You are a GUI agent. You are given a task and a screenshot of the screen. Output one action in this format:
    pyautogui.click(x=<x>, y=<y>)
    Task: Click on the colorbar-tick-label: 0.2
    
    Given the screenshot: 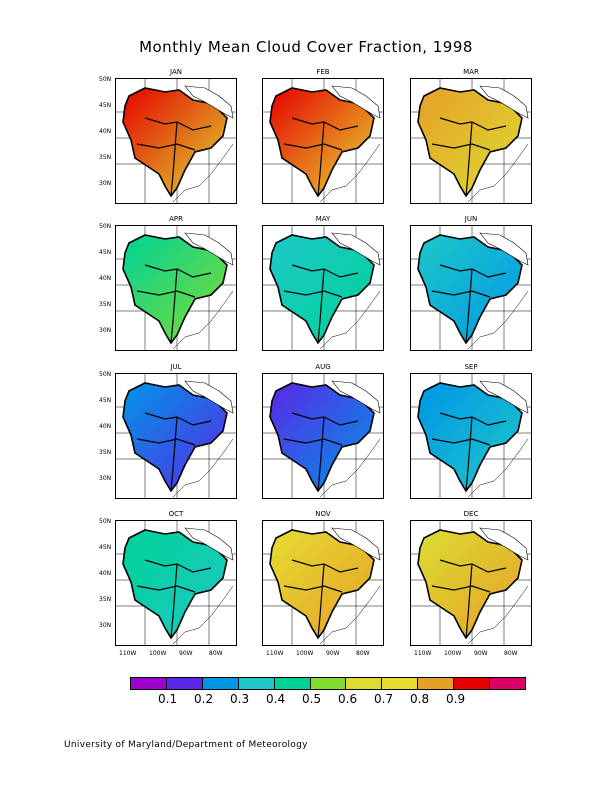 What is the action you would take?
    pyautogui.click(x=204, y=699)
    